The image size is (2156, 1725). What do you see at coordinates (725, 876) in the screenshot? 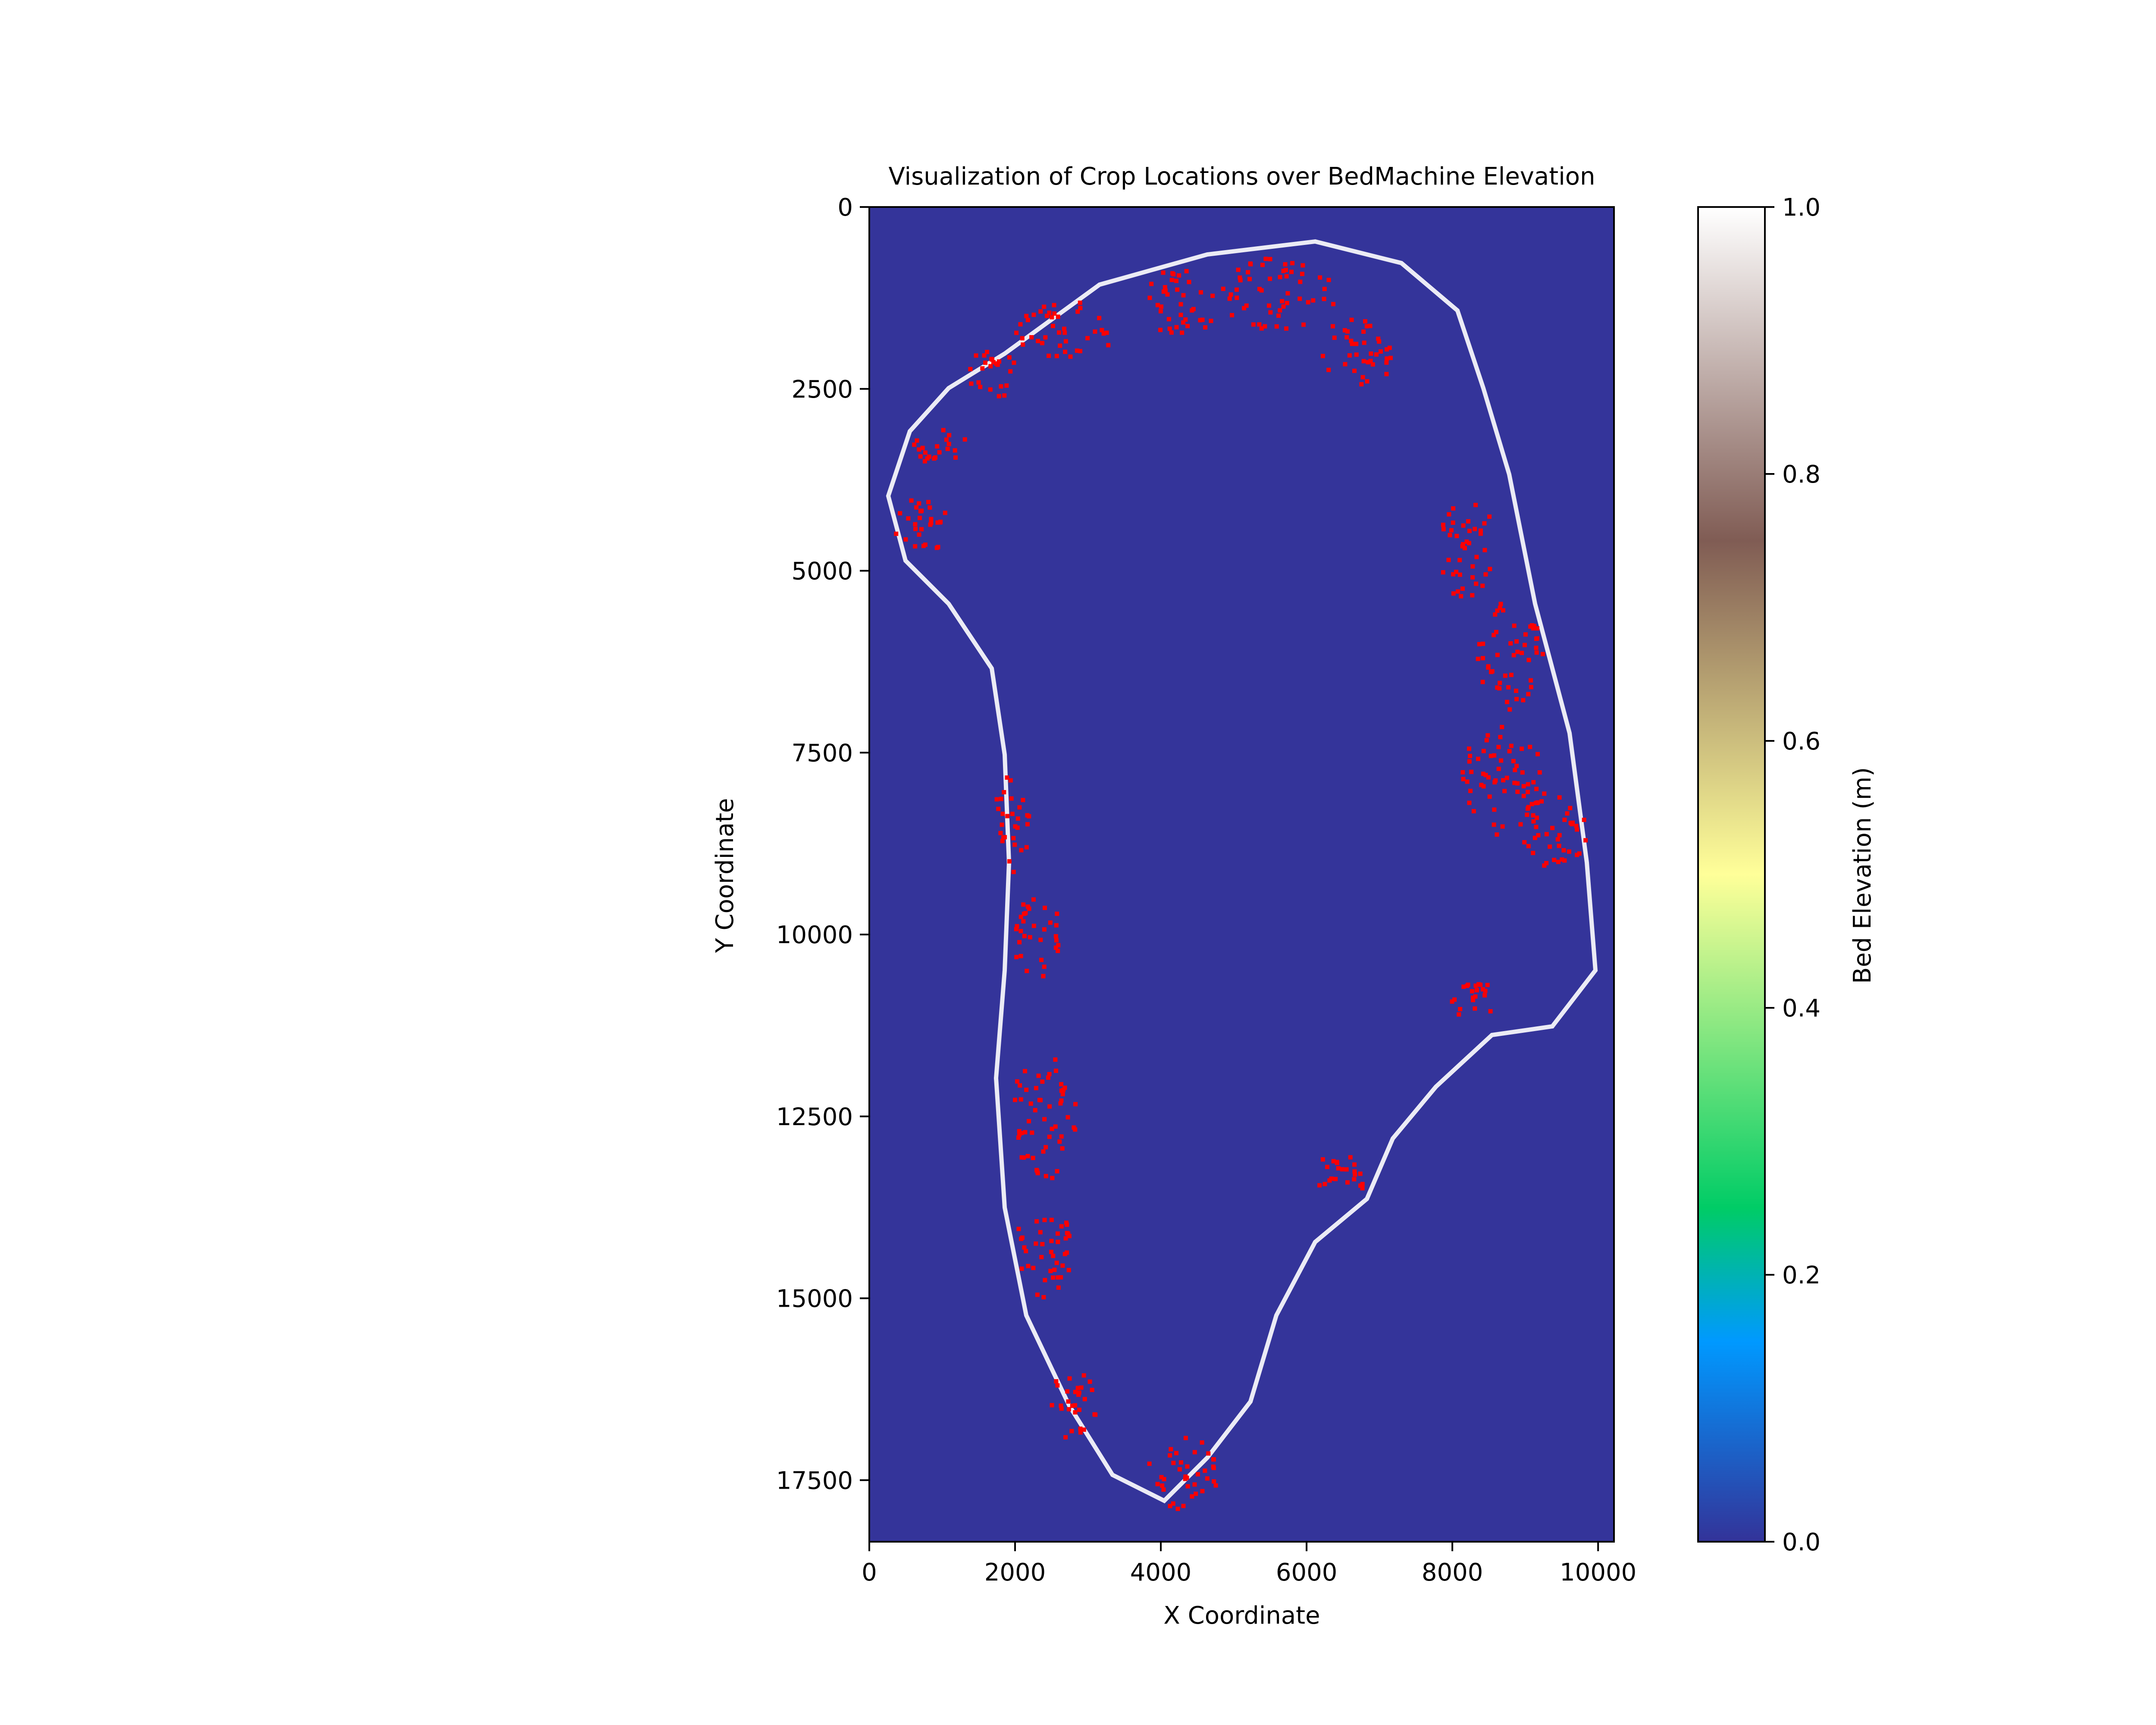
I see `y-axis-label: Y Coordinate` at bounding box center [725, 876].